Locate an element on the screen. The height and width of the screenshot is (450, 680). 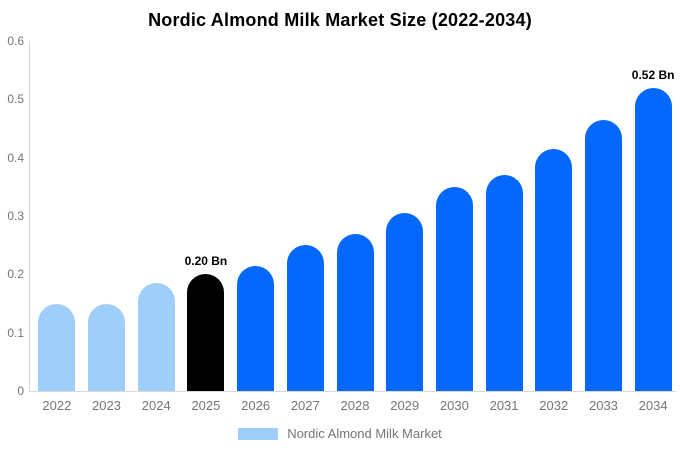
x-axis-tick-label: 2033 is located at coordinates (603, 405).